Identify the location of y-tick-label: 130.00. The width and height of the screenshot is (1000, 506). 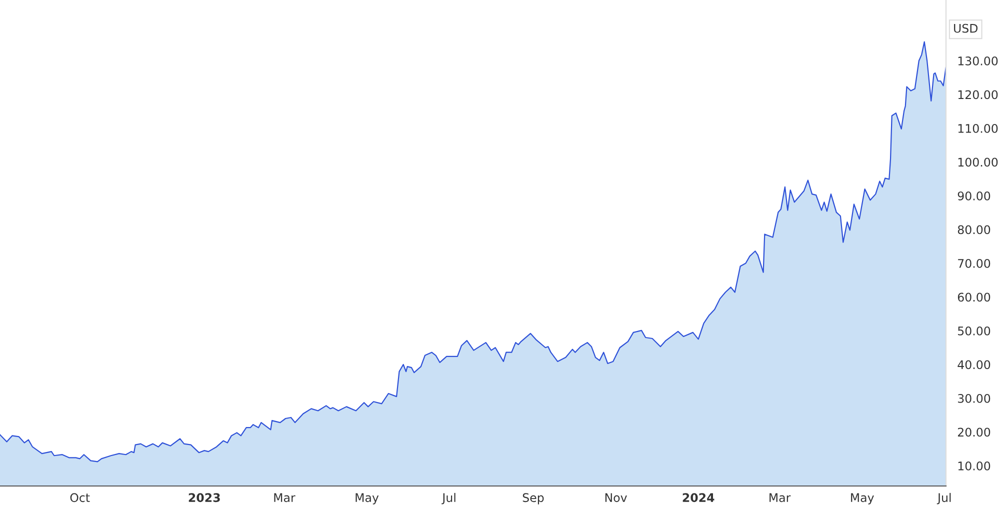
(978, 61).